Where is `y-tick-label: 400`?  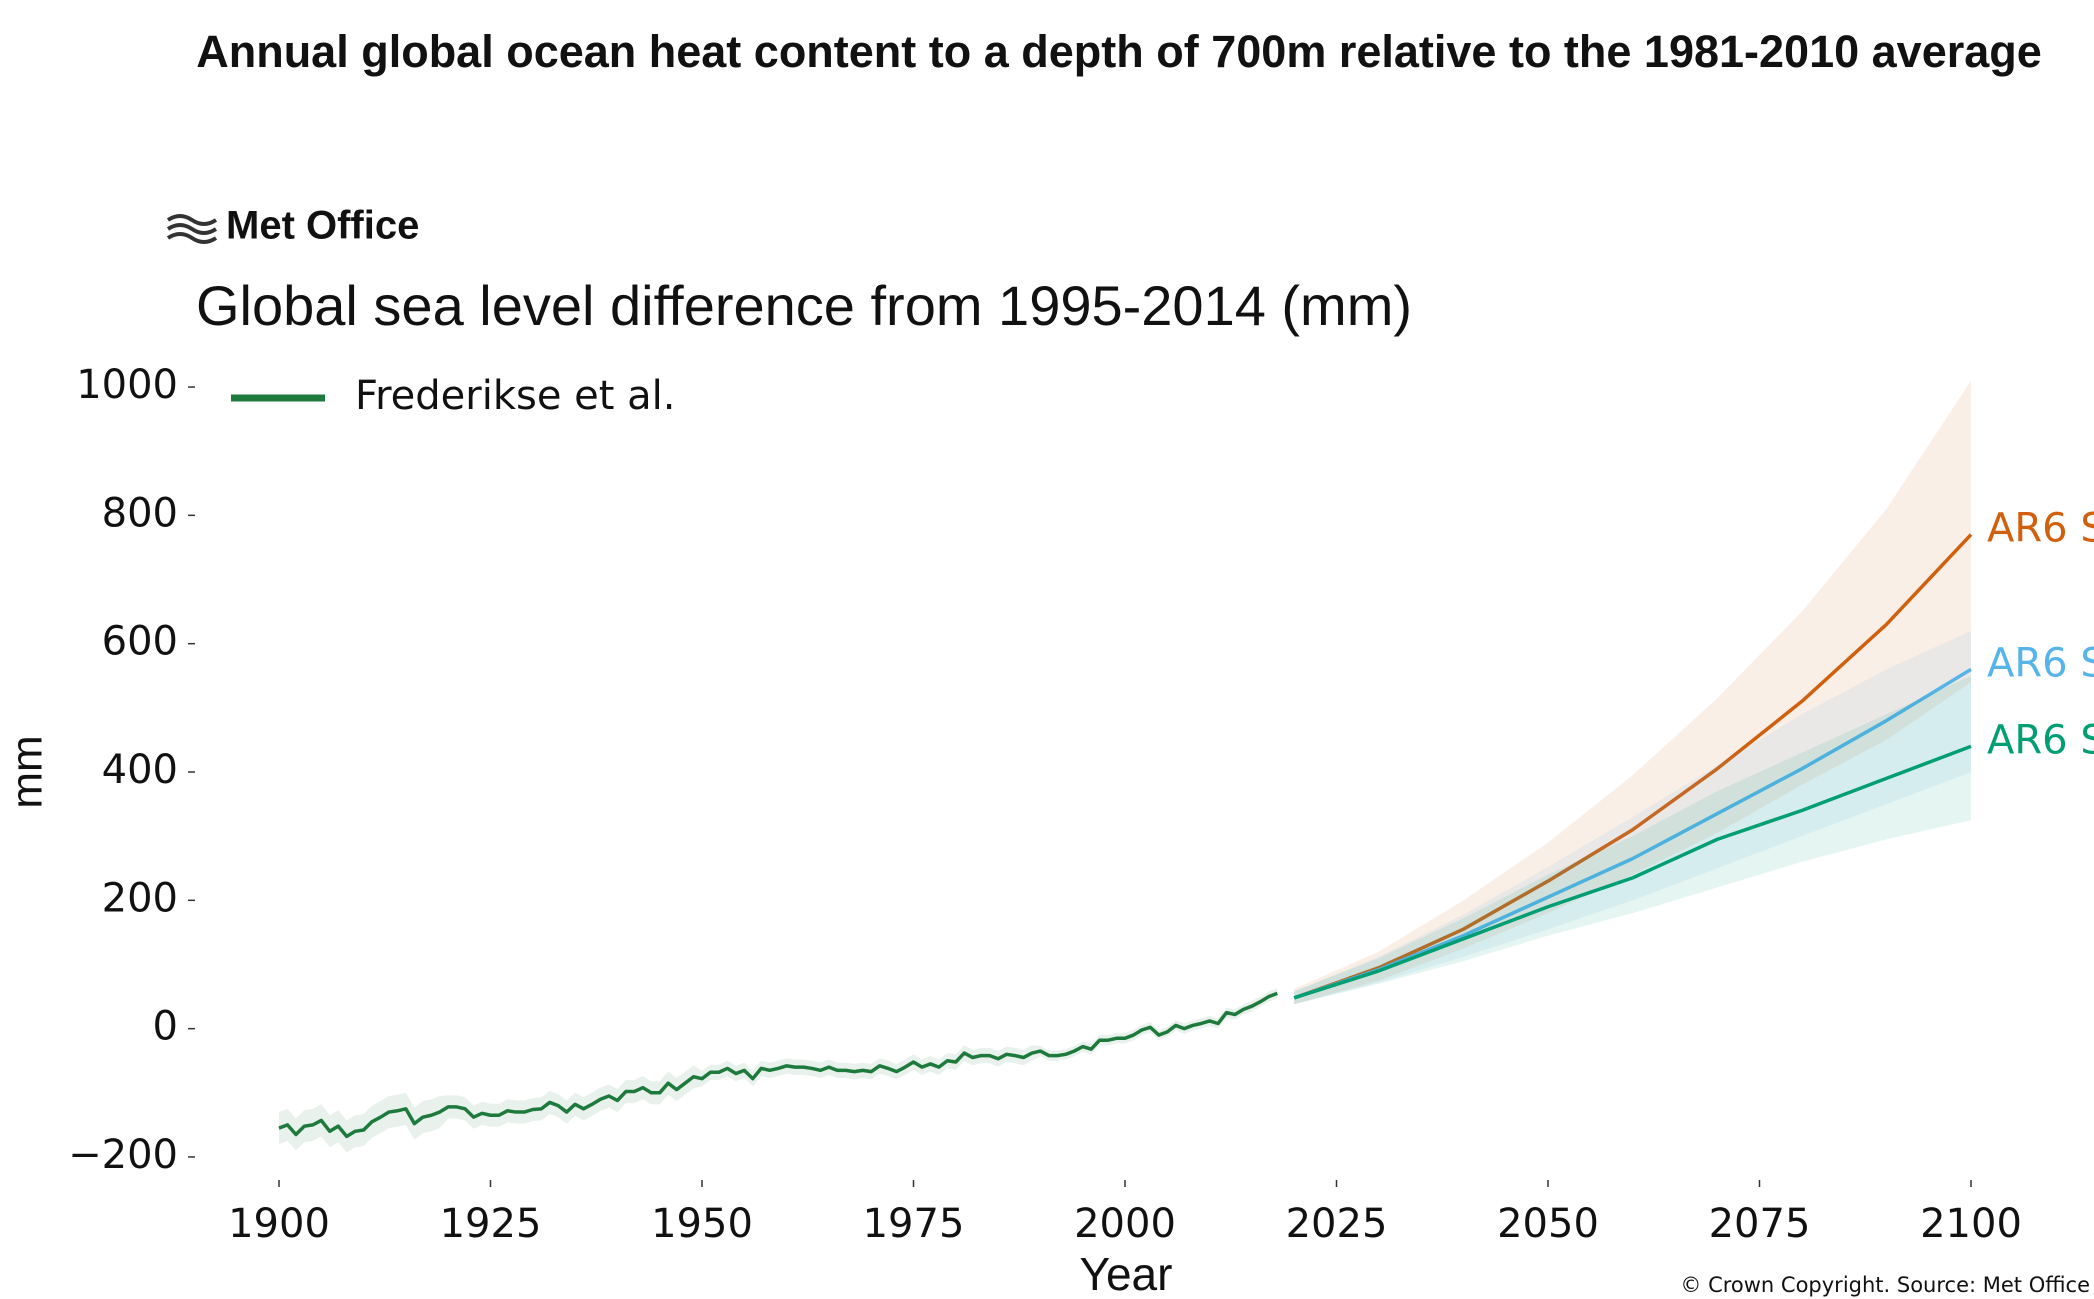
y-tick-label: 400 is located at coordinates (140, 770).